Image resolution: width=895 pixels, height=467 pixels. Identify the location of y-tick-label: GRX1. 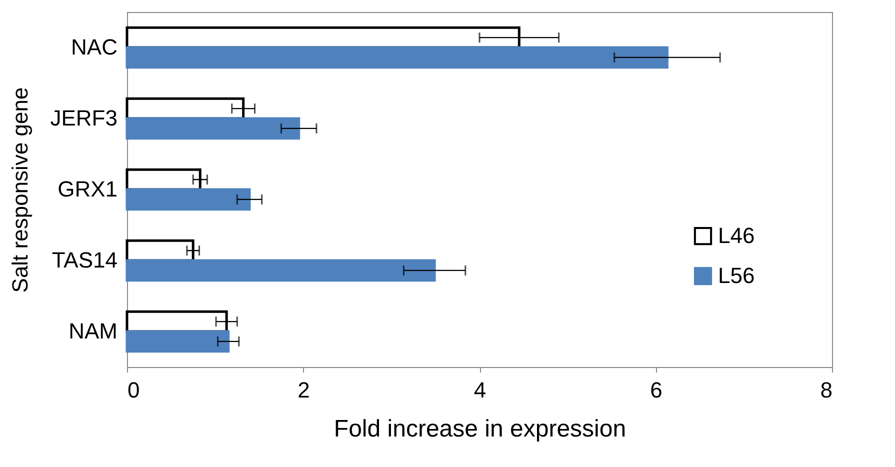
(88, 189).